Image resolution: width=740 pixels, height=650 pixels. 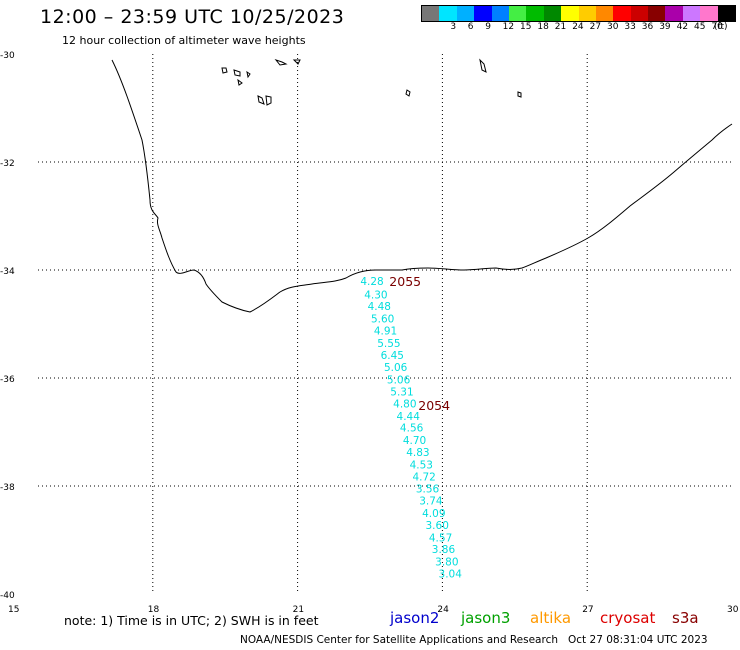 I want to click on swh-value: 4.91, so click(x=385, y=331).